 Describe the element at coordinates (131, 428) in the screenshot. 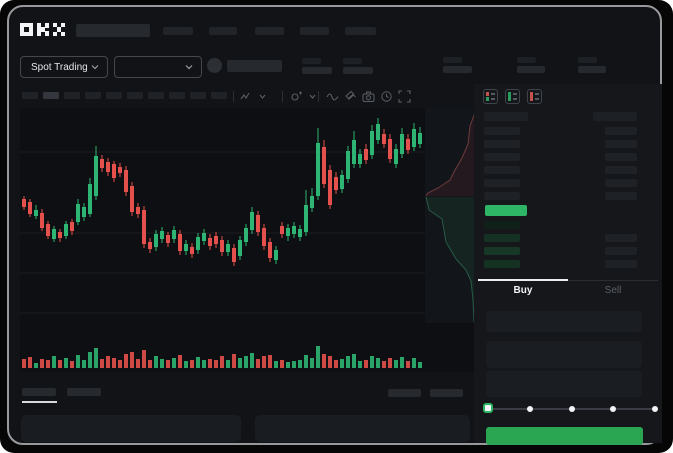

I see `bottom-panel-left` at that location.